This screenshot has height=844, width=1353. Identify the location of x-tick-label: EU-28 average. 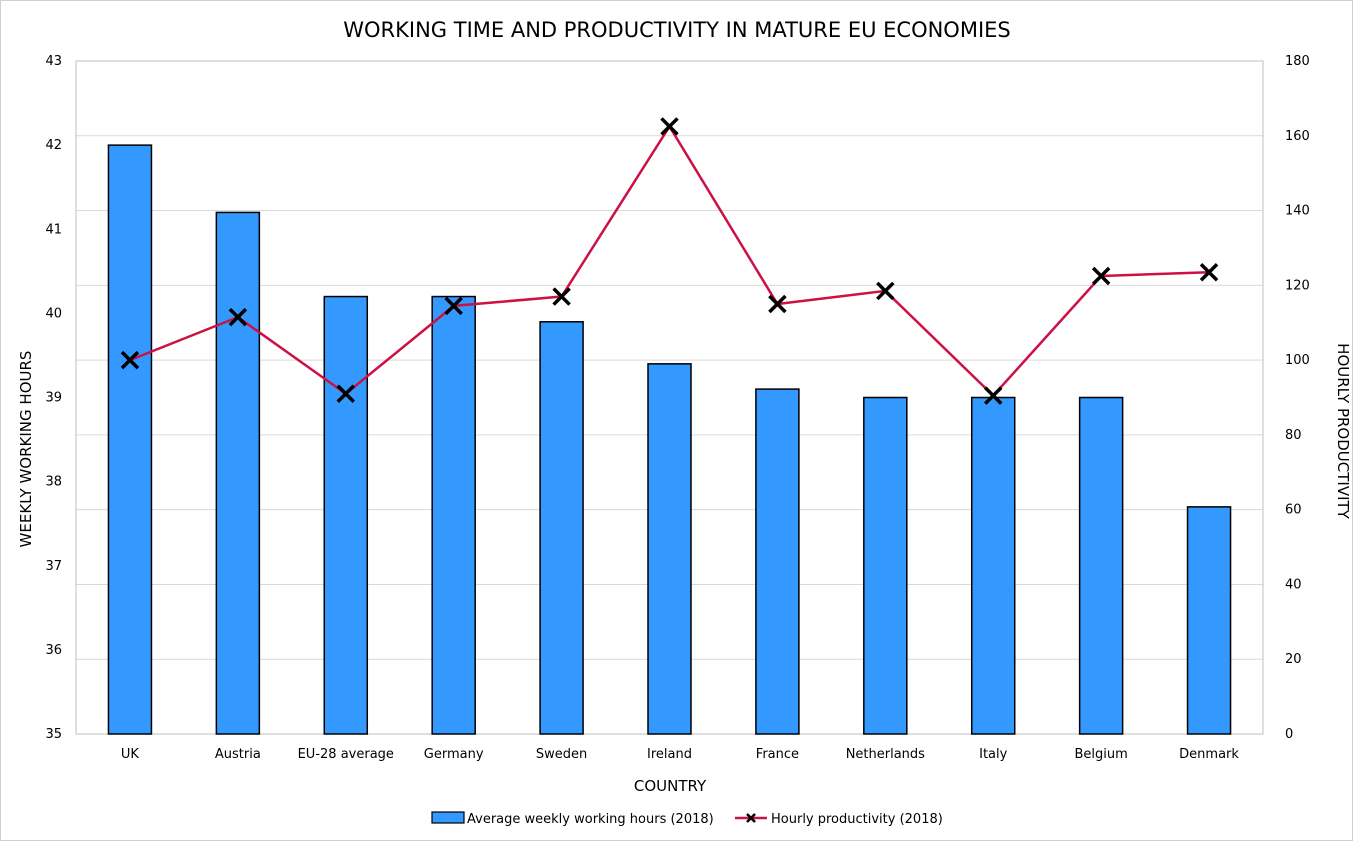
(346, 754).